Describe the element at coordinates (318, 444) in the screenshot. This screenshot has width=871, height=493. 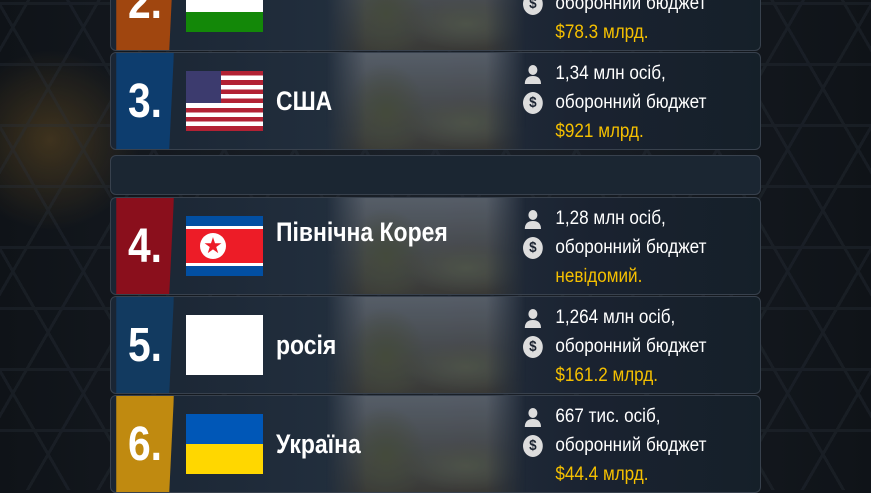
I see `country-name: Україна` at that location.